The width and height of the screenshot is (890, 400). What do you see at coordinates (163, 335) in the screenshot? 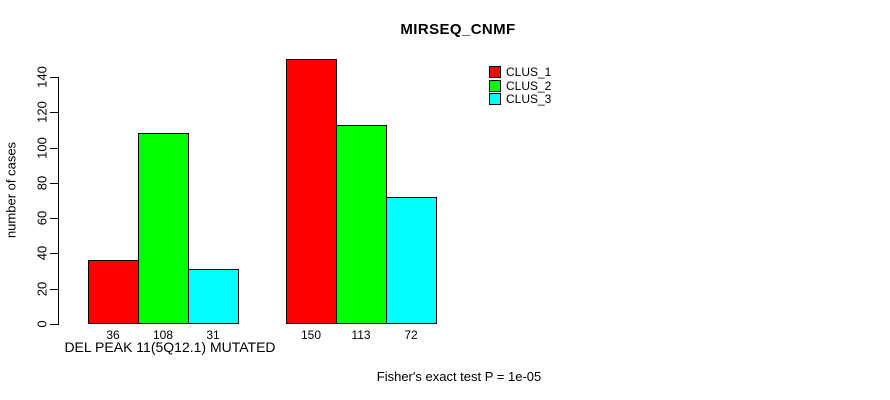
I see `bar-value-label-clus_2-group1: 108` at bounding box center [163, 335].